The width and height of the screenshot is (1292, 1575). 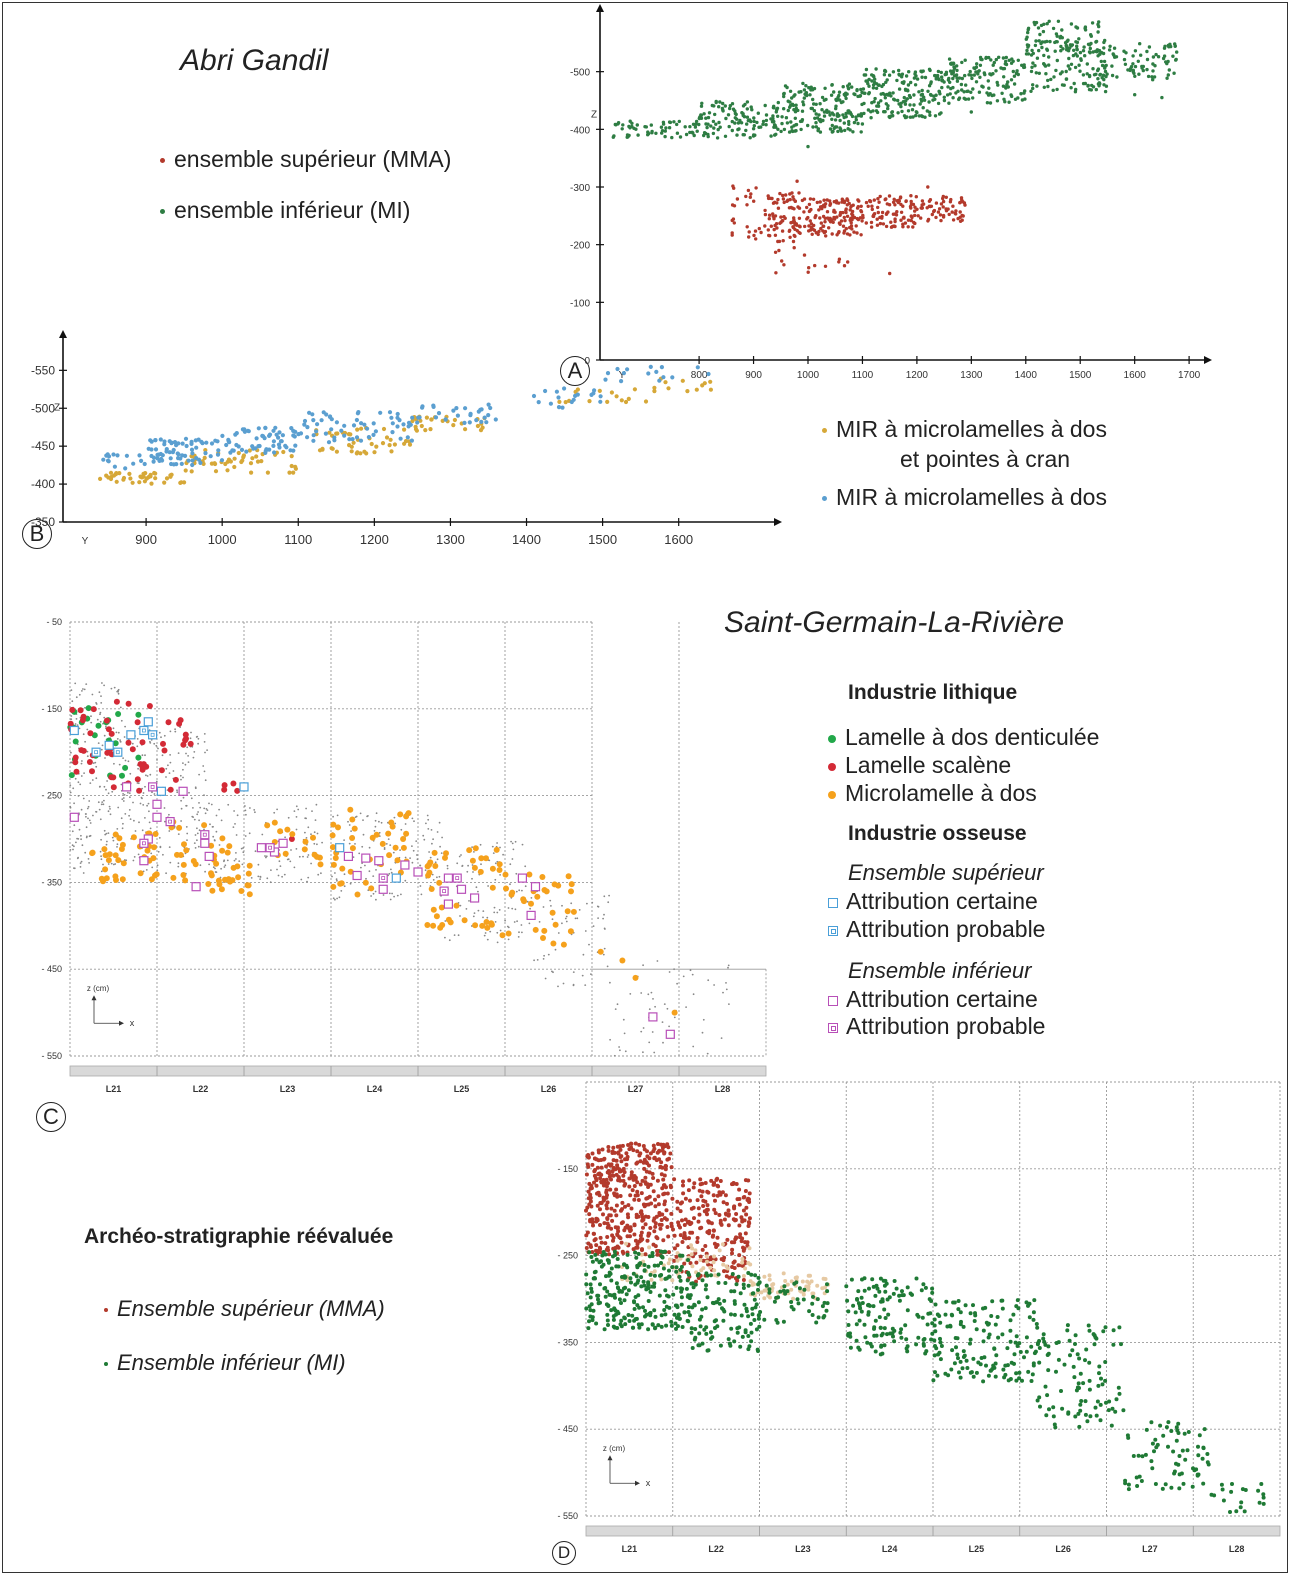 I want to click on category-label: L27, so click(x=1150, y=1549).